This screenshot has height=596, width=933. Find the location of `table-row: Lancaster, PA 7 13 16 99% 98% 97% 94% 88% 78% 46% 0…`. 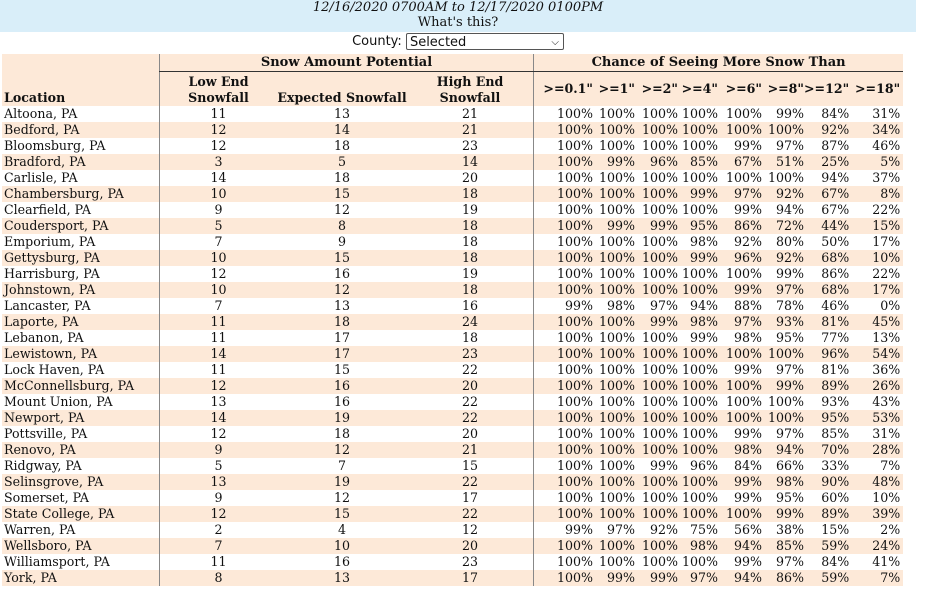

table-row: Lancaster, PA 7 13 16 99% 98% 97% 94% 88% 78% 46% 0… is located at coordinates (452, 306).